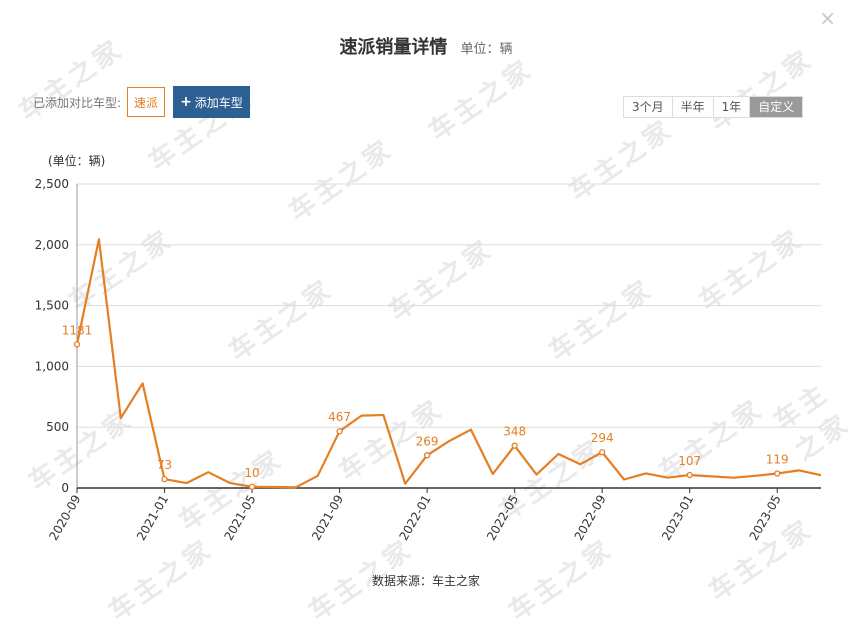 This screenshot has height=628, width=852. What do you see at coordinates (648, 107) in the screenshot?
I see `tab-3-months: 3个月` at bounding box center [648, 107].